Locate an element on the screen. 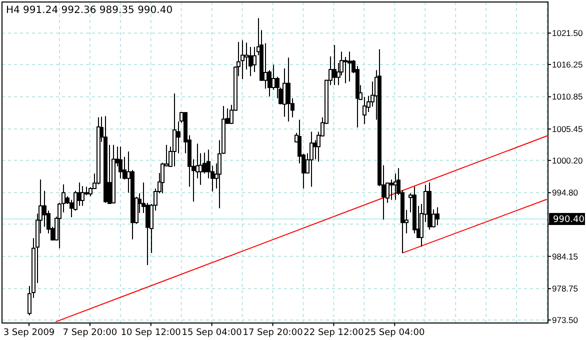 The width and height of the screenshot is (586, 340). x-tick-label: 3 Sep 2009 is located at coordinates (29, 333).